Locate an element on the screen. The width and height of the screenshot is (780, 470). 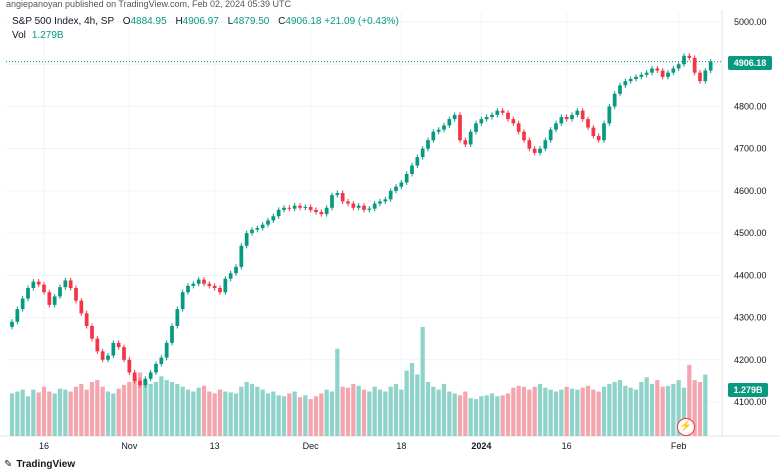
symbol-label: S&P 500 Index, 4h, SP is located at coordinates (63, 21).